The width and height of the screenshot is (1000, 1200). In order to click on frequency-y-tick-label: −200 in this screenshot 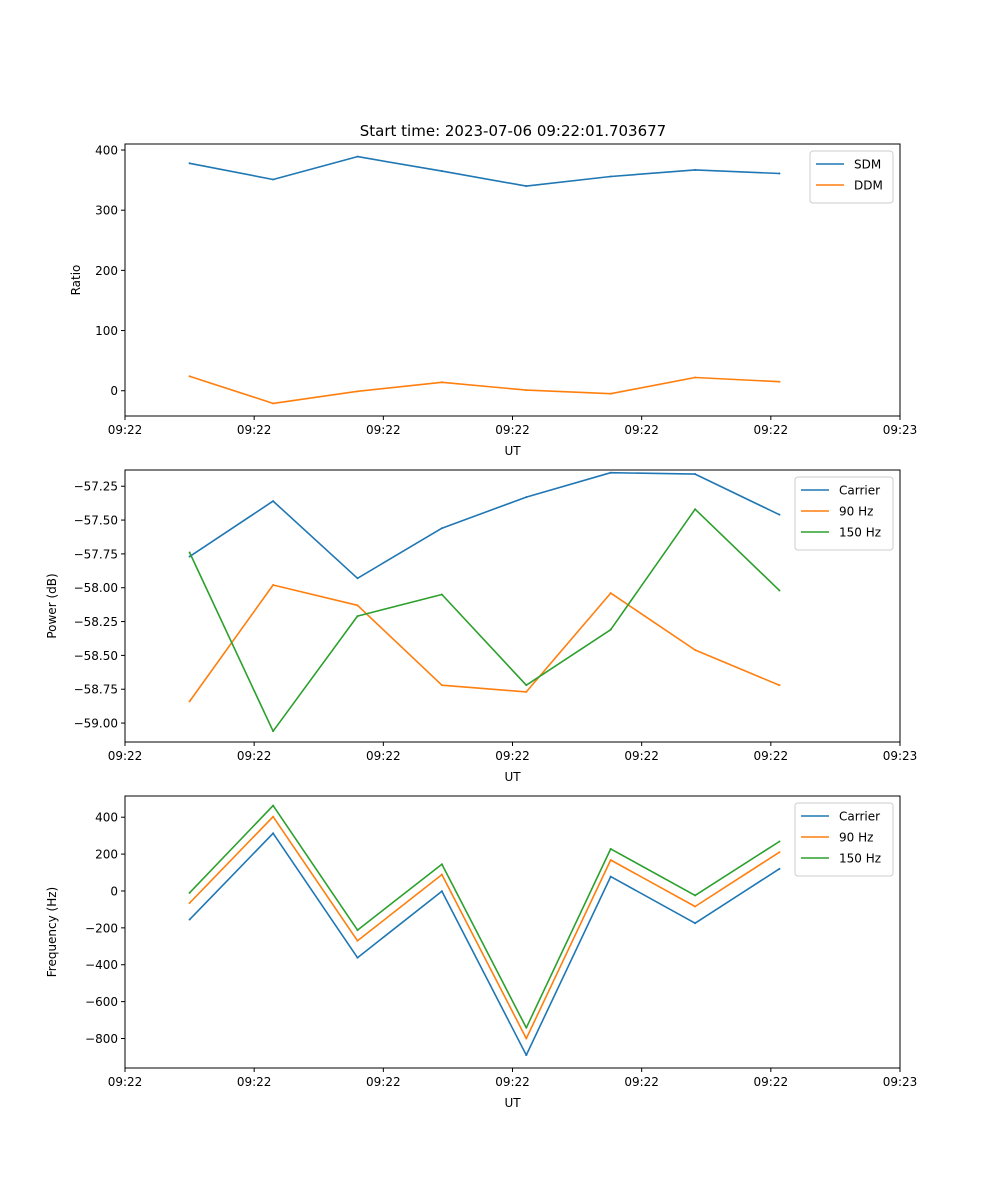, I will do `click(101, 928)`.